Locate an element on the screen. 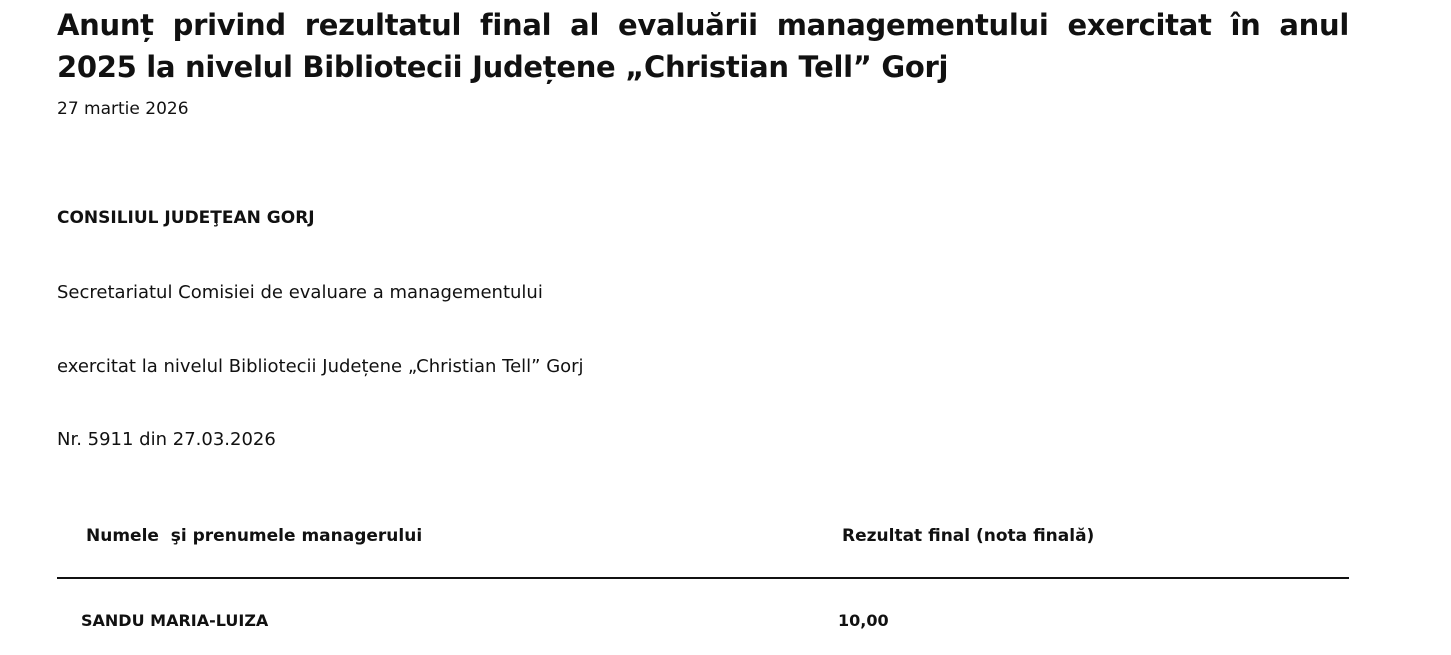  column-header-name: Numele şi prenumele managerului is located at coordinates (254, 536).